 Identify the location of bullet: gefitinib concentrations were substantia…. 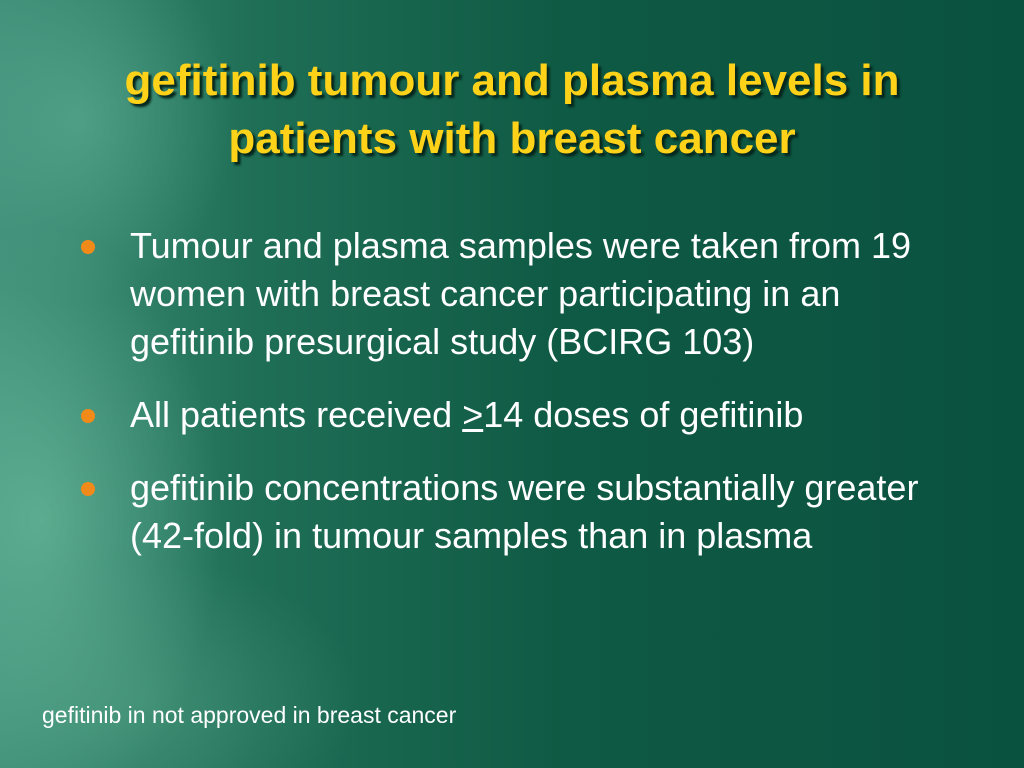
(518, 512).